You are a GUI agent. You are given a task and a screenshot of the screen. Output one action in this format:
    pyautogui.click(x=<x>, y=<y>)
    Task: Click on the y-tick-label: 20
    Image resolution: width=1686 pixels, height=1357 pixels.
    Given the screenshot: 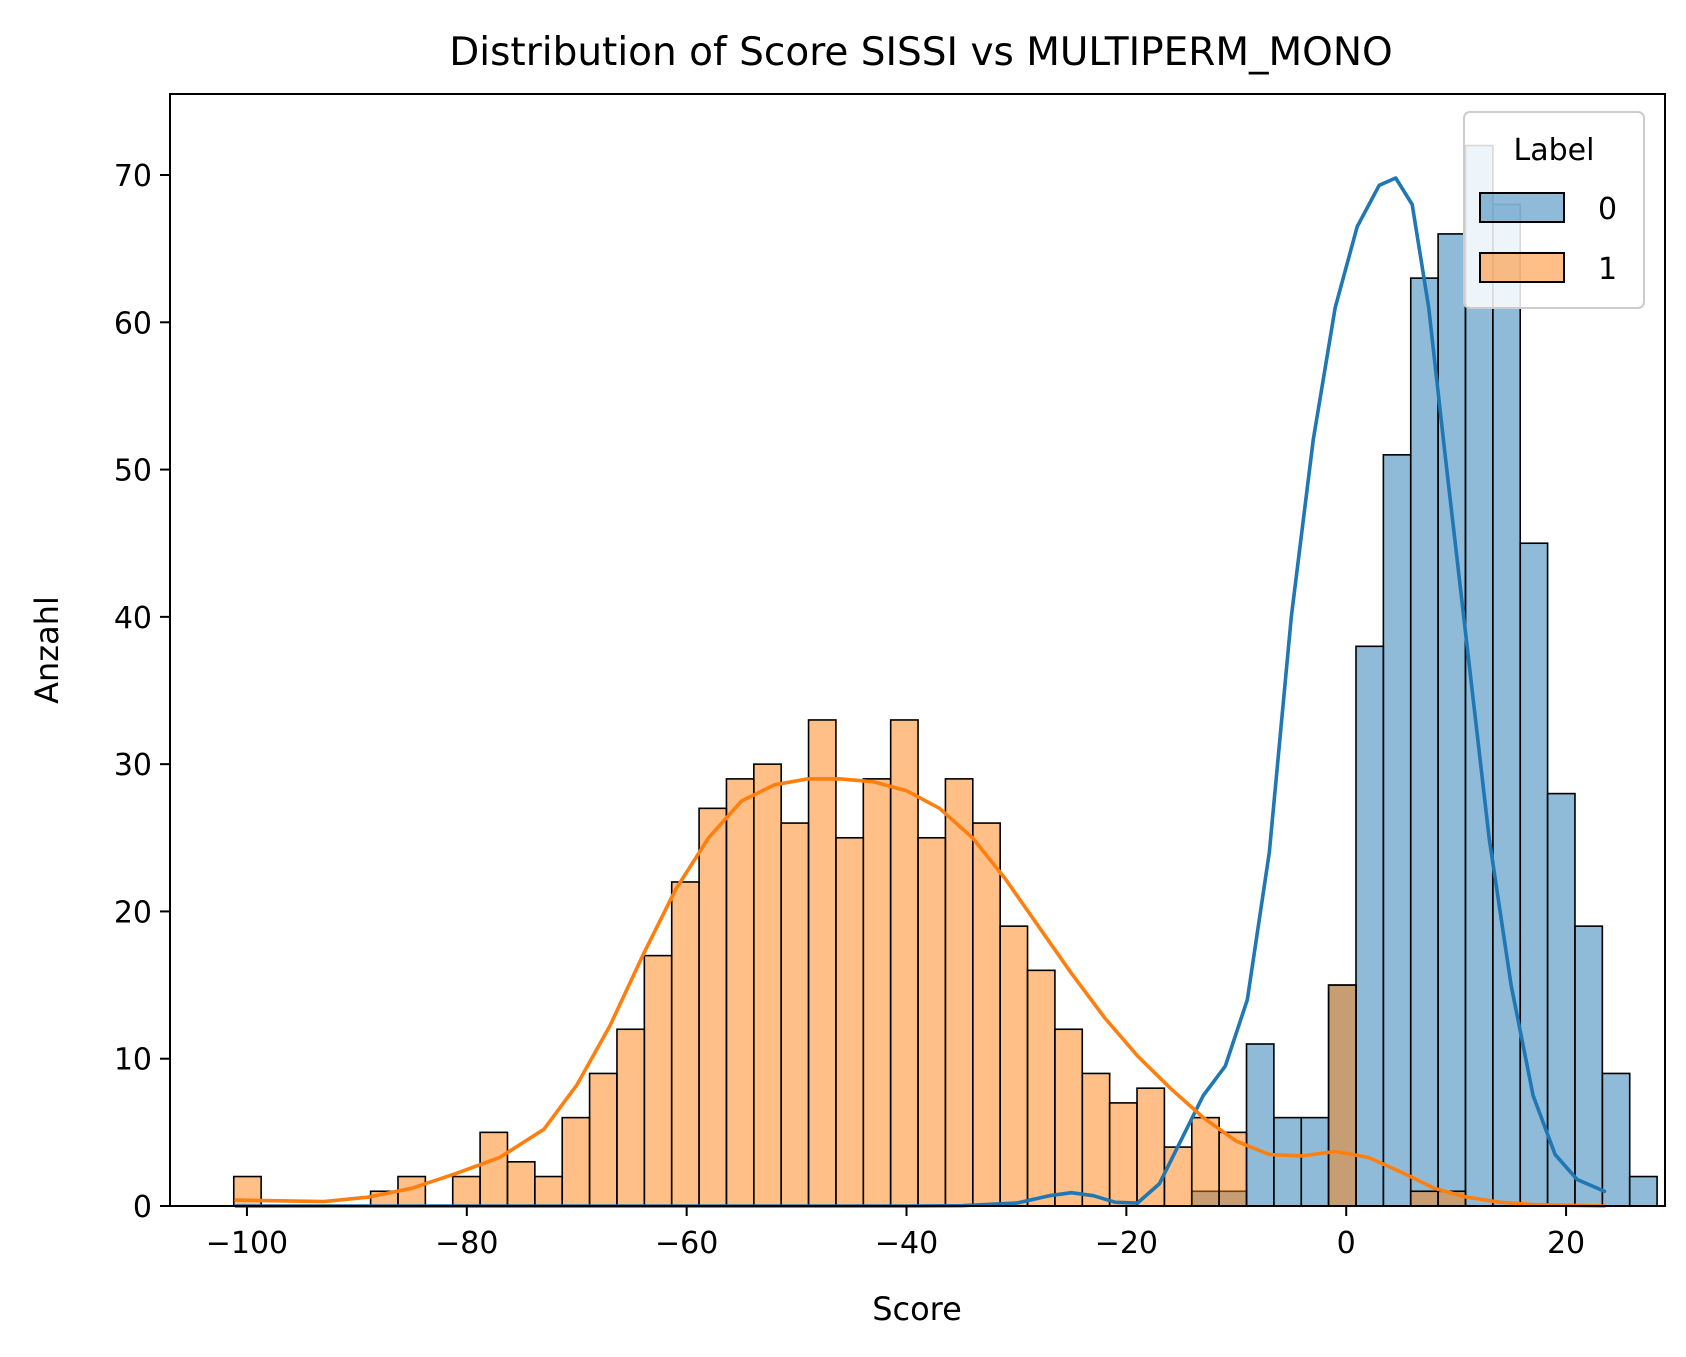 What is the action you would take?
    pyautogui.click(x=133, y=912)
    